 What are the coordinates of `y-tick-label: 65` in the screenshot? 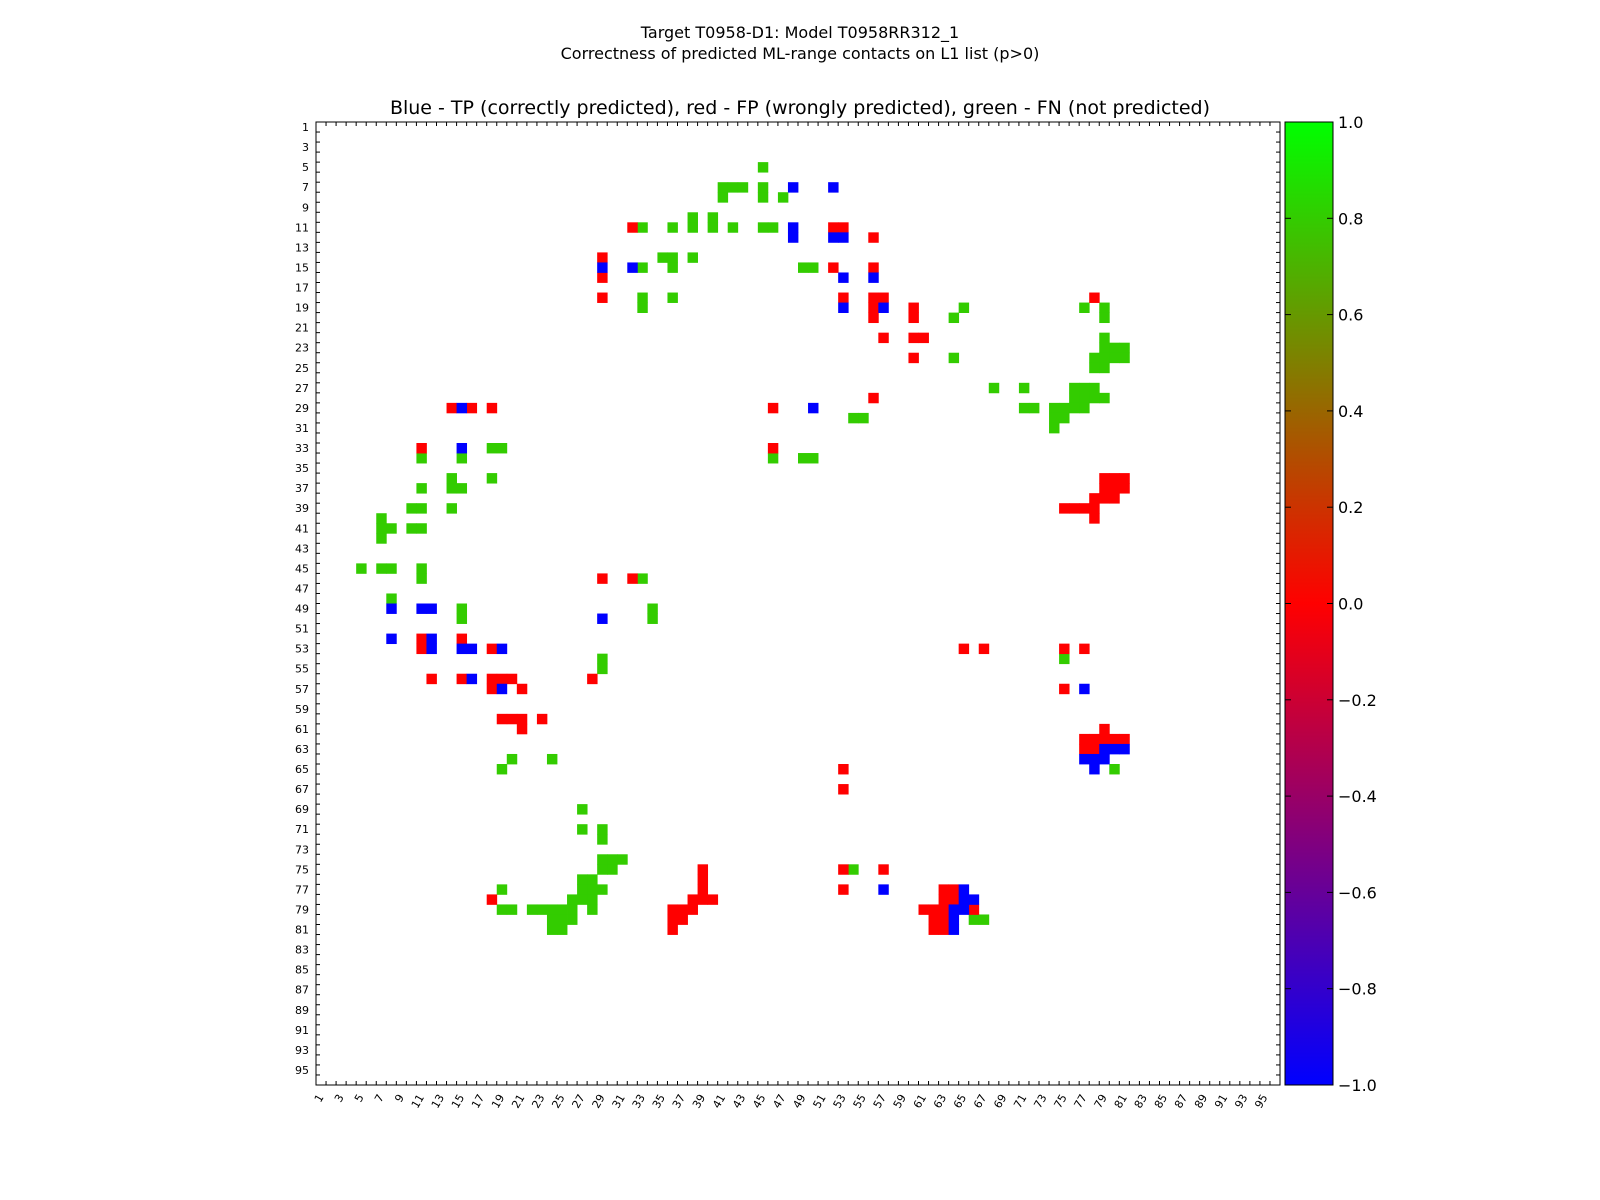 It's located at (302, 769).